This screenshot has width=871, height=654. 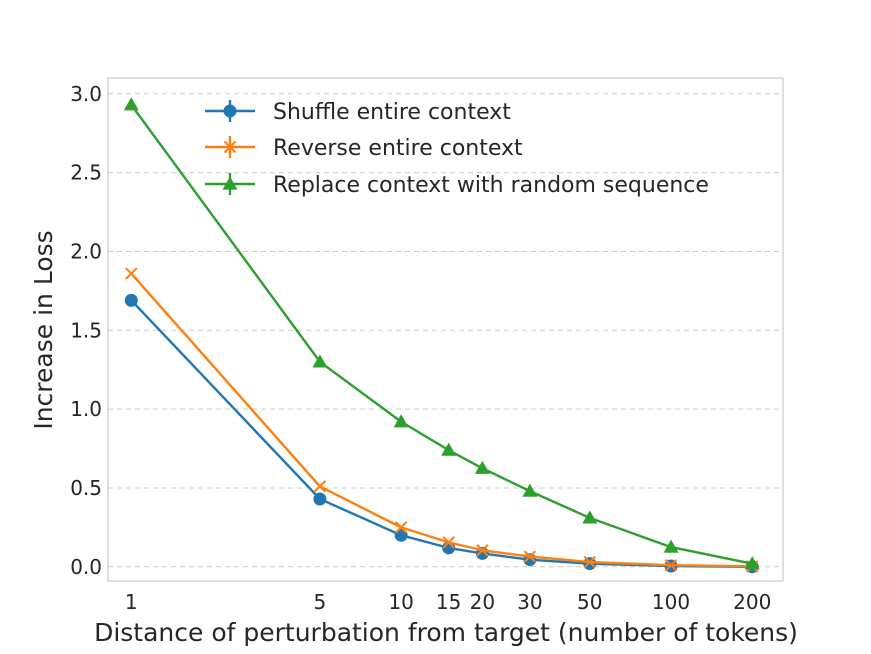 I want to click on y-tick-label: 0.0, so click(x=86, y=567).